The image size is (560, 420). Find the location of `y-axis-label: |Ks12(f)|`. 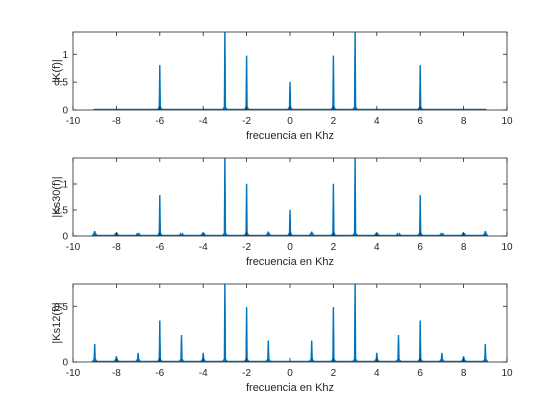

y-axis-label: |Ks12(f)| is located at coordinates (57, 322).